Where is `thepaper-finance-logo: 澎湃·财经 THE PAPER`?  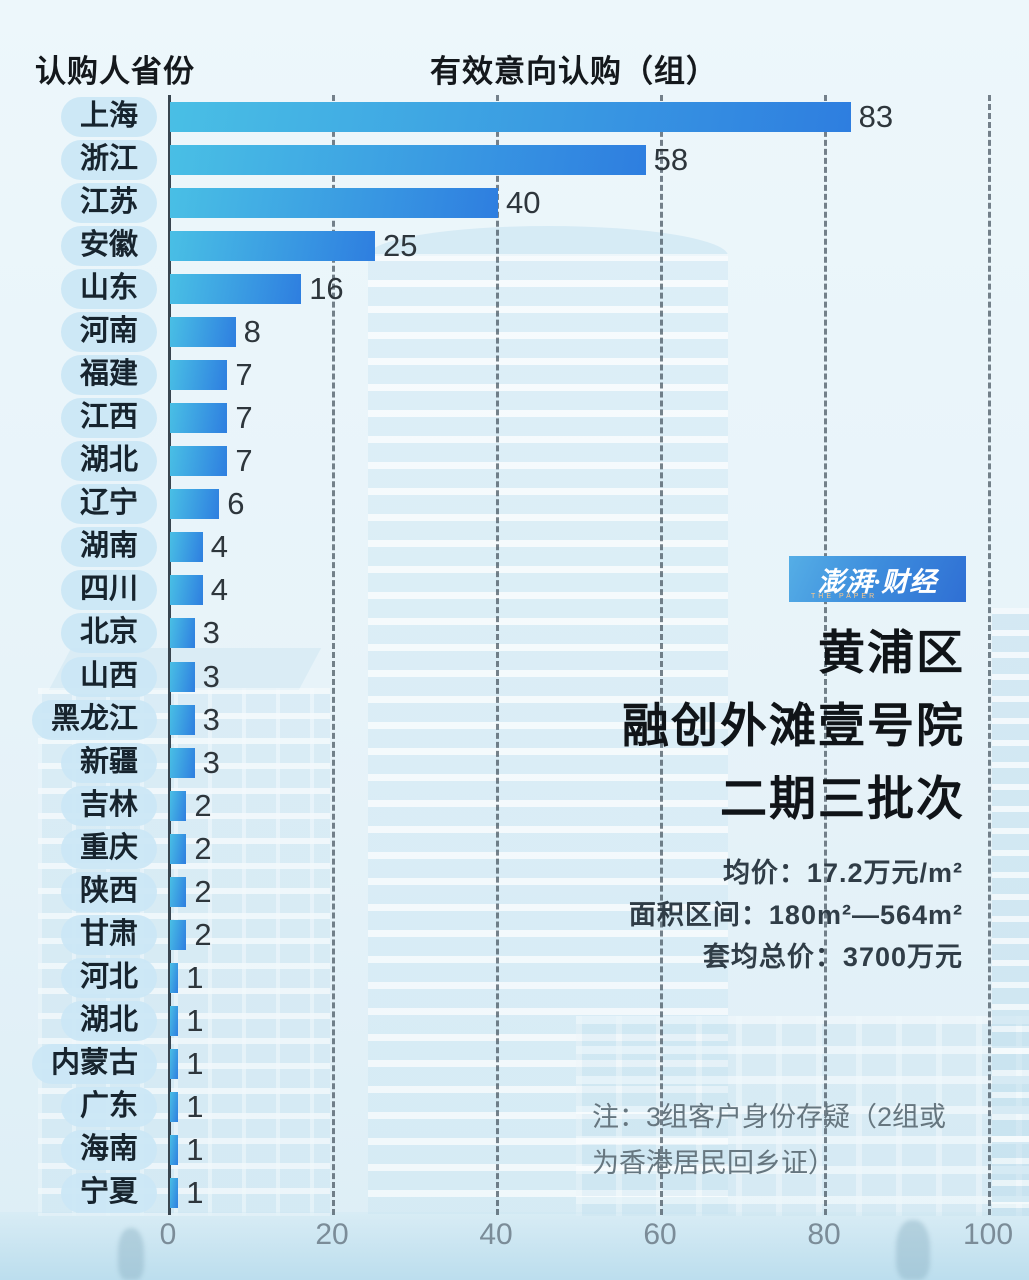 thepaper-finance-logo: 澎湃·财经 THE PAPER is located at coordinates (877, 579).